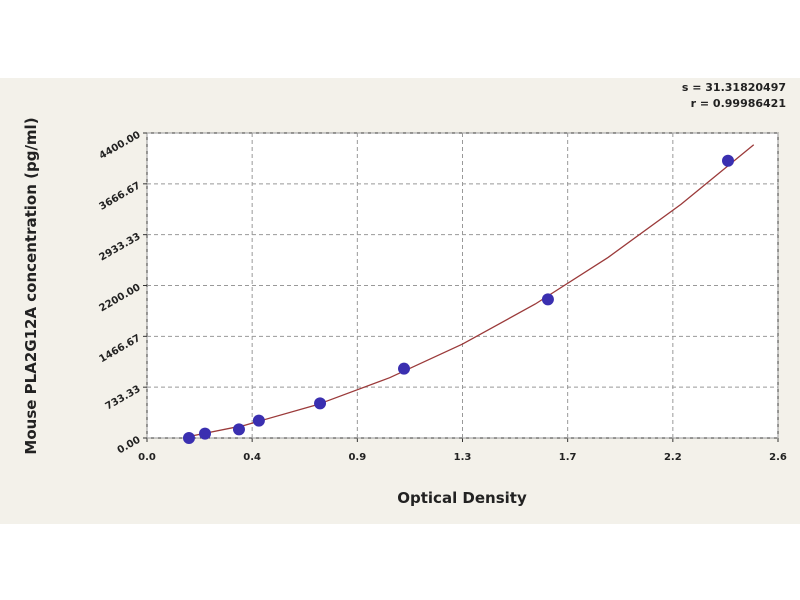 The width and height of the screenshot is (800, 600). What do you see at coordinates (31, 285) in the screenshot?
I see `y-axis-label: Mouse PLA2G12A concentration (pg/ml)` at bounding box center [31, 285].